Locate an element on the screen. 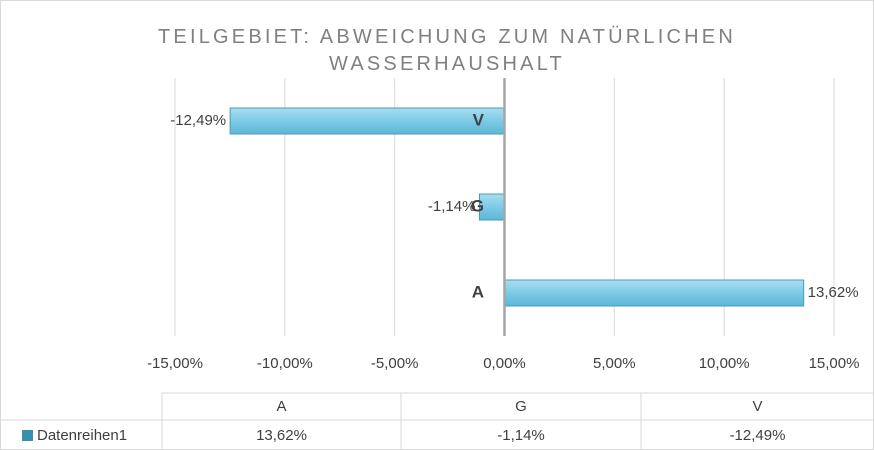 The width and height of the screenshot is (874, 450). x-tick-label: -5,00% is located at coordinates (395, 363).